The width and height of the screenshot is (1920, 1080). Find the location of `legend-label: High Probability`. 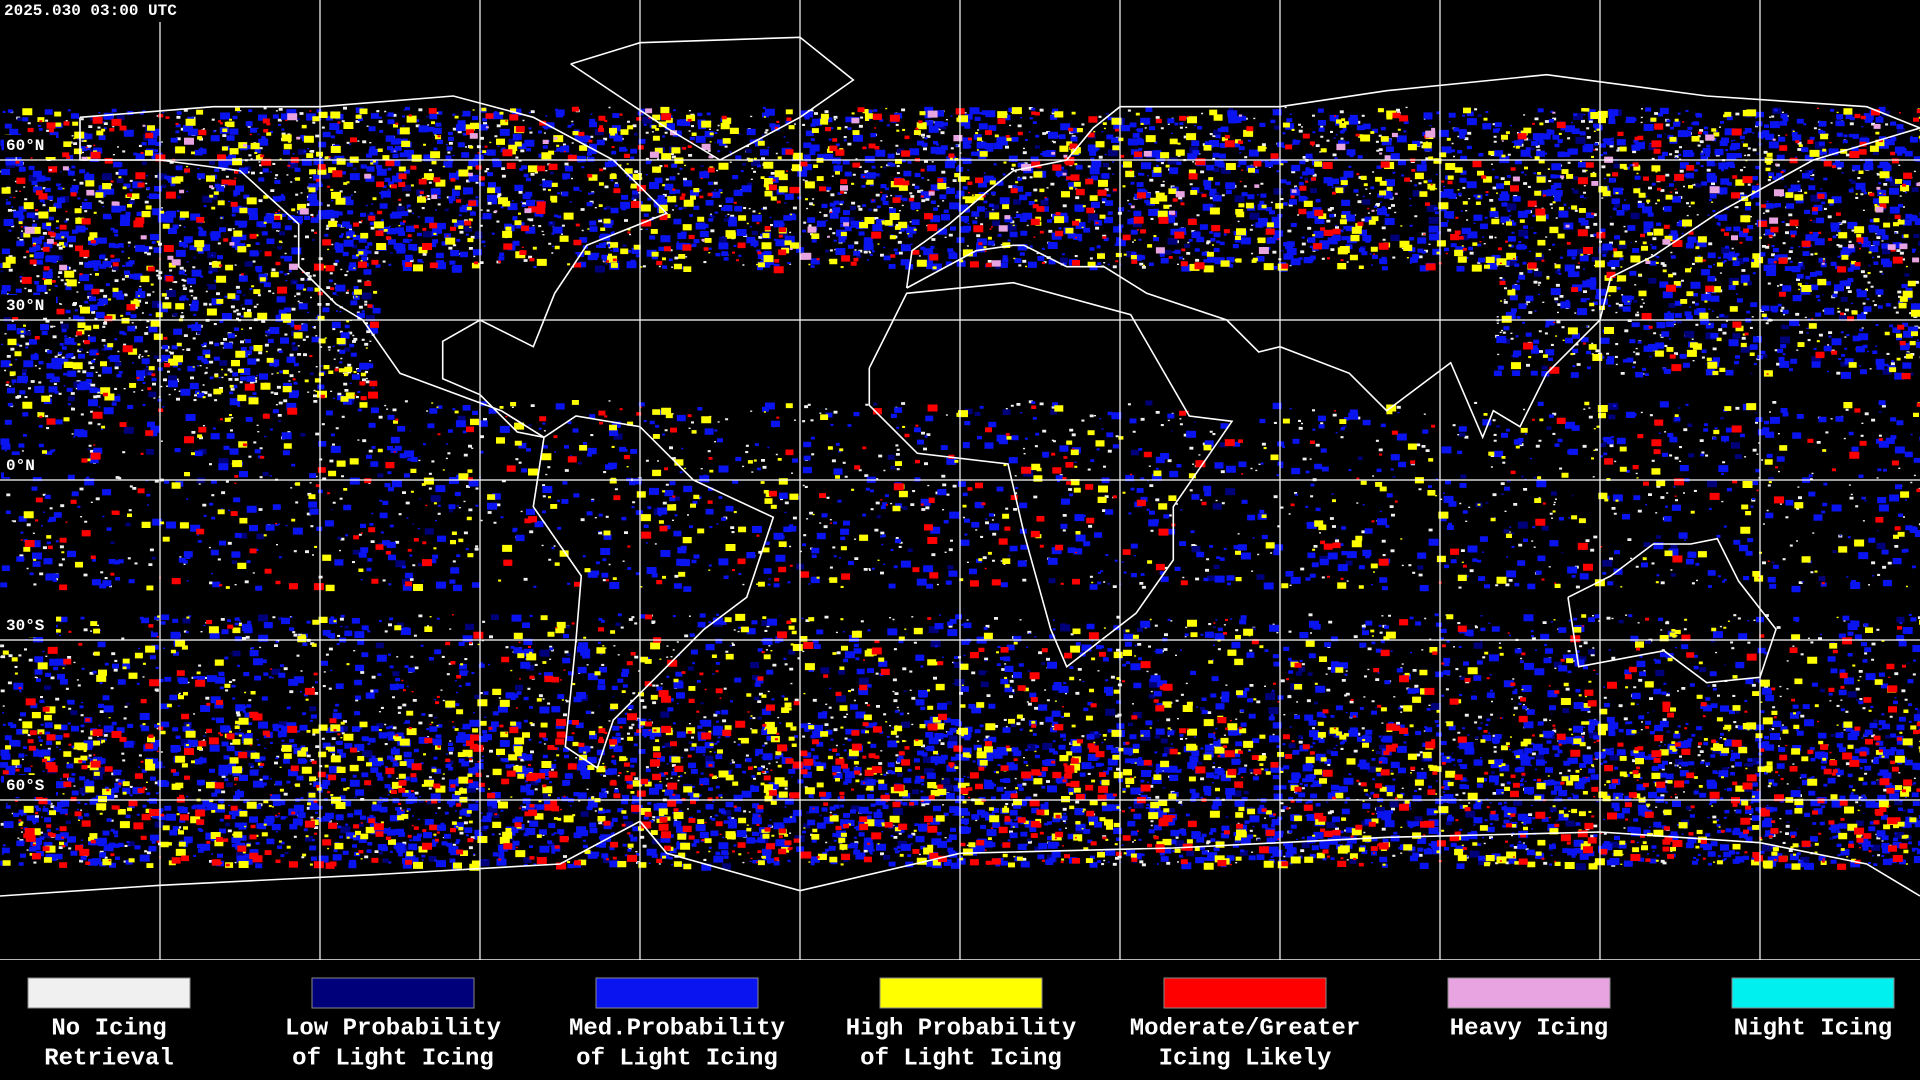

legend-label: High Probability is located at coordinates (961, 1028).